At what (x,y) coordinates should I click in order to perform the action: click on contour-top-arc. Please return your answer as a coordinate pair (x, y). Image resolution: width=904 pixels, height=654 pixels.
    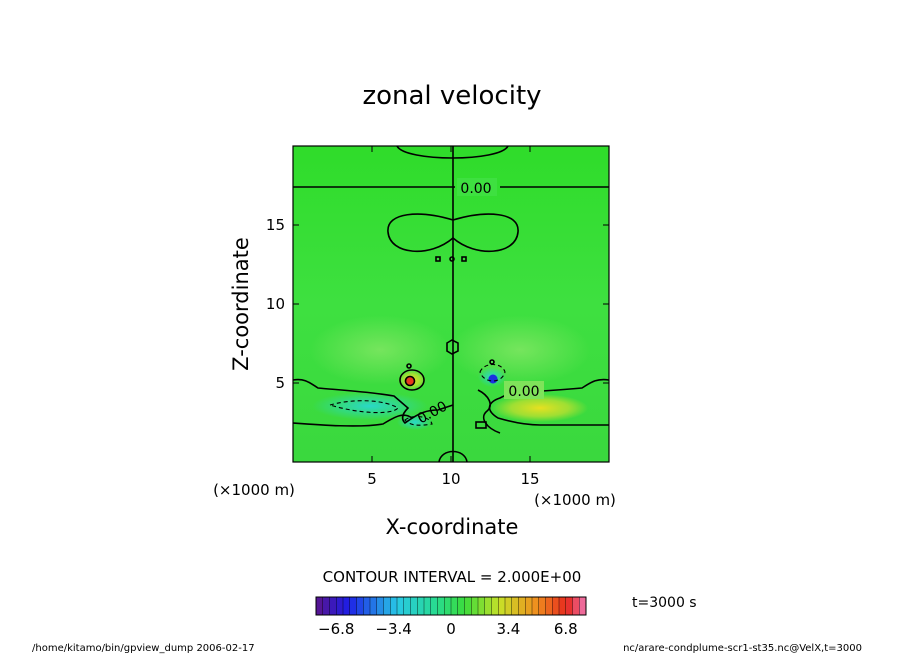
    Looking at the image, I should click on (452, 152).